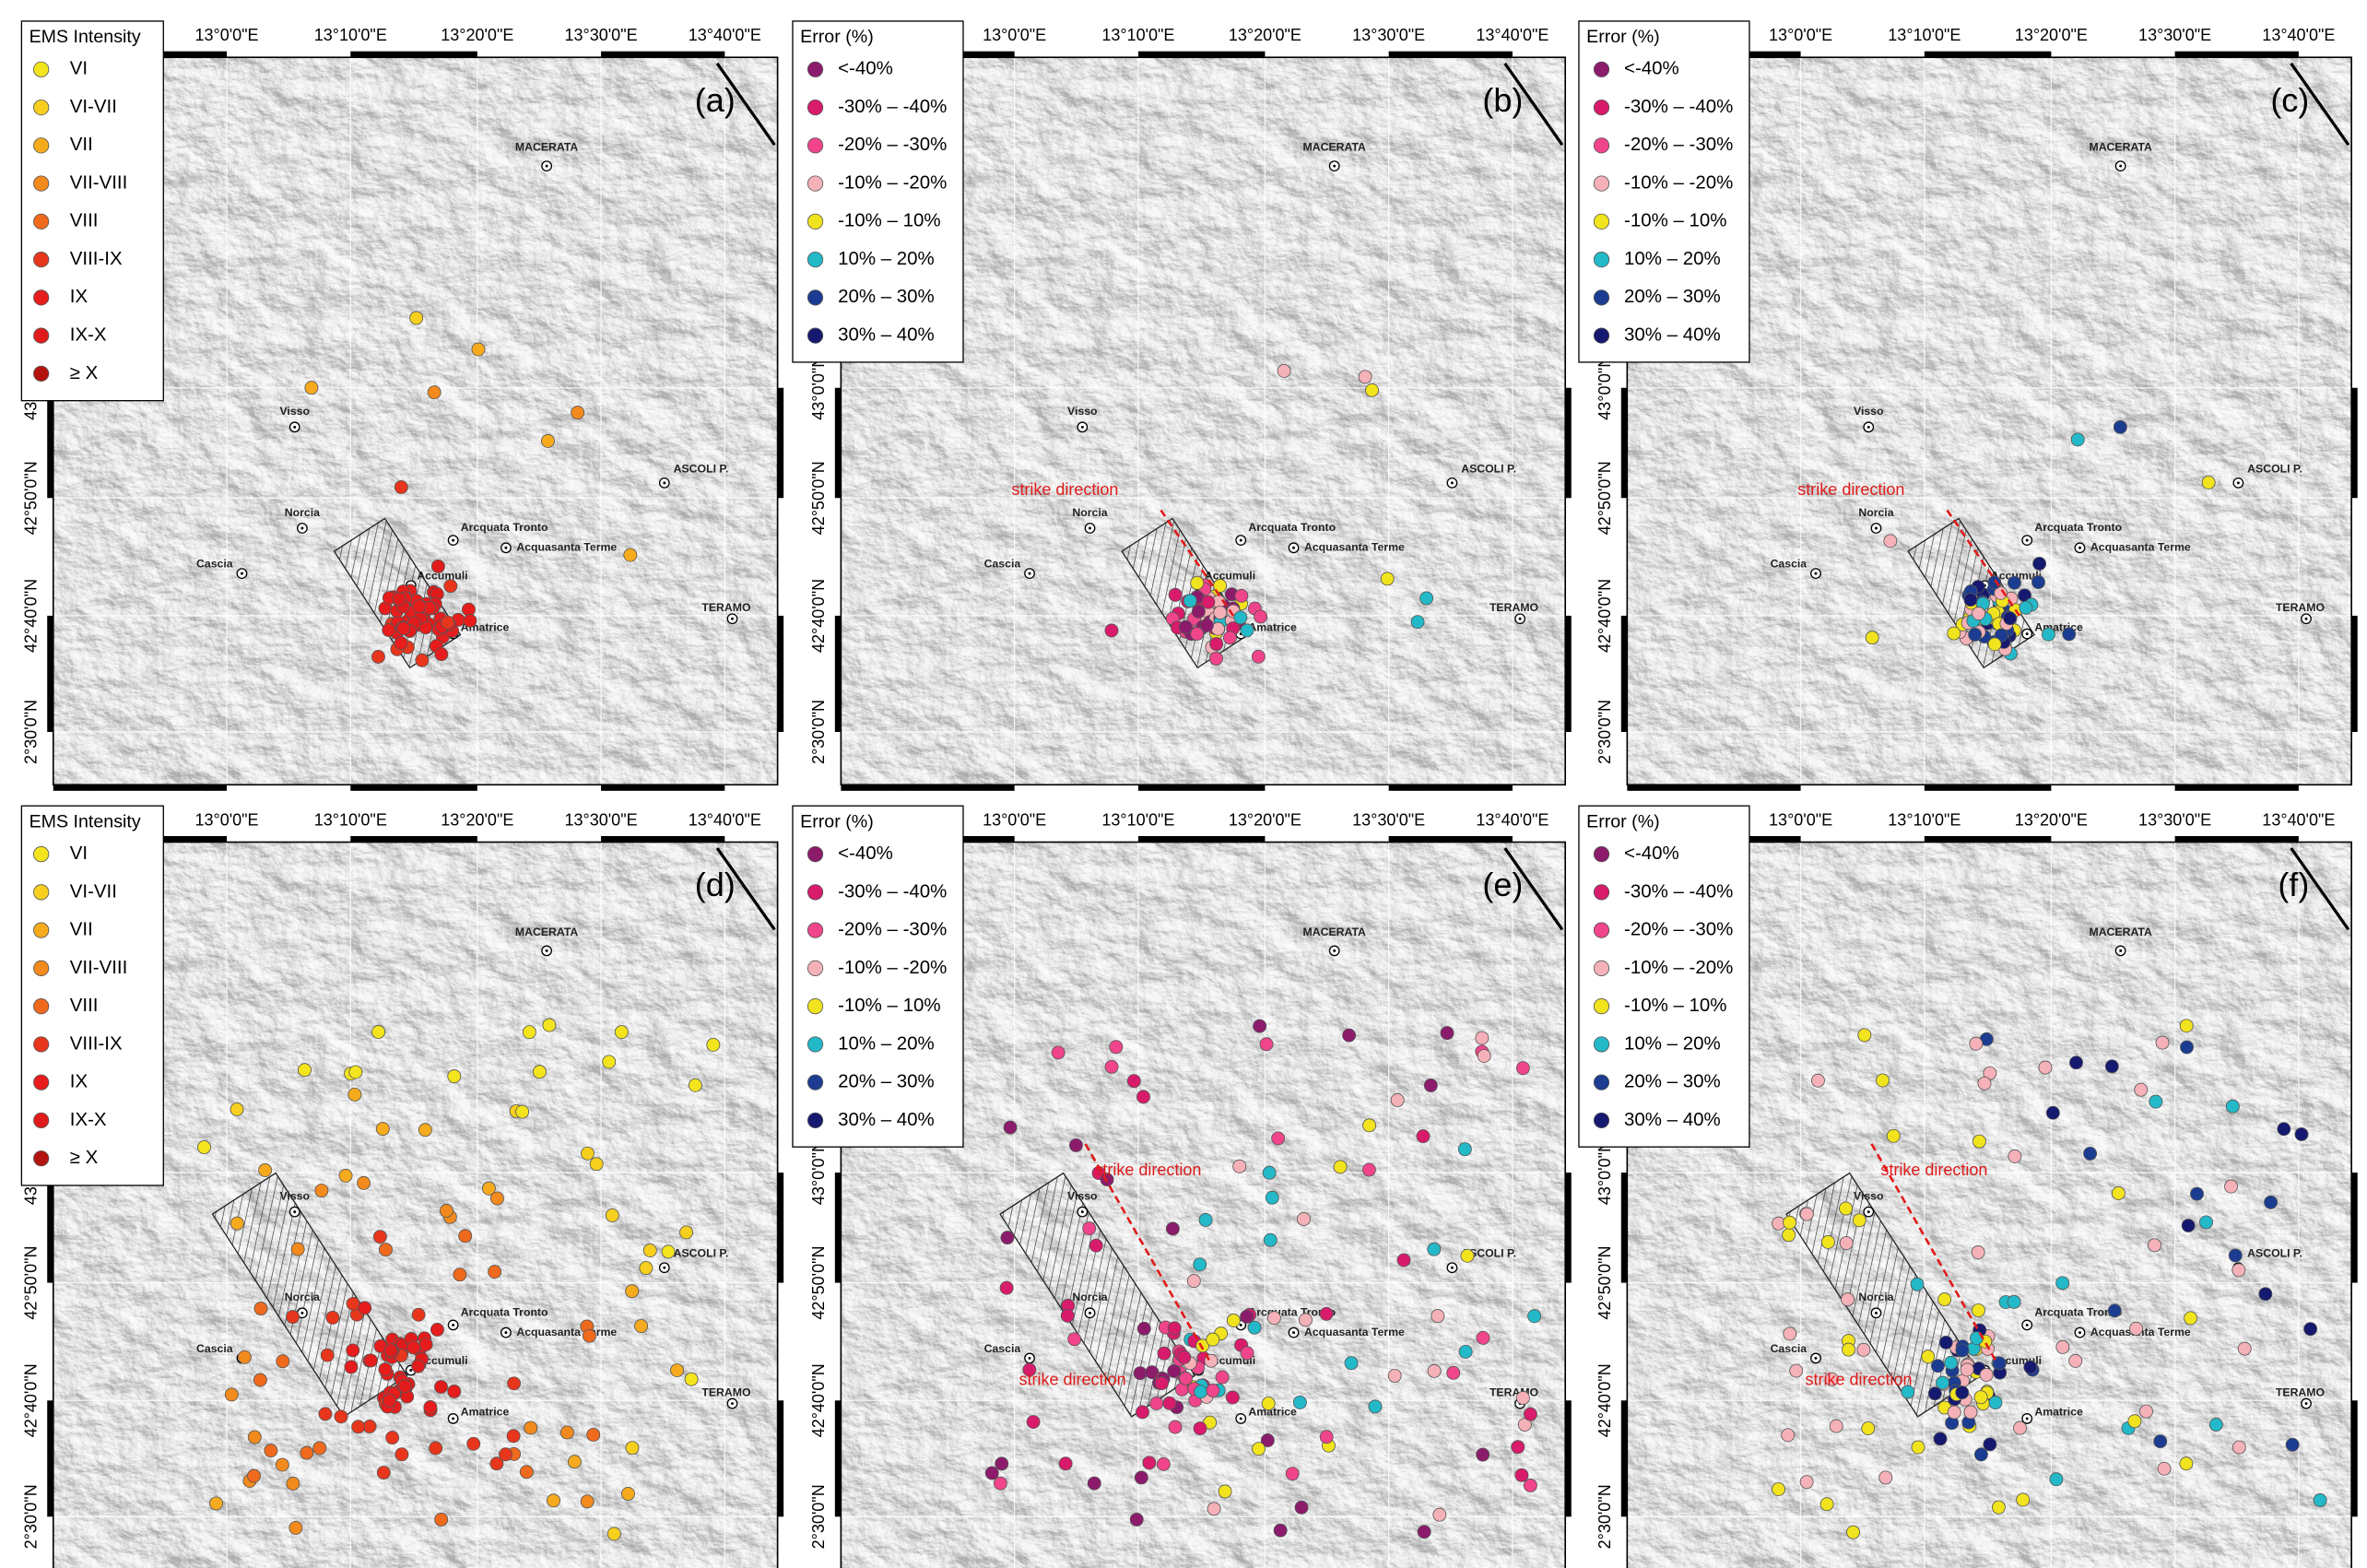  What do you see at coordinates (2052, 35) in the screenshot?
I see `lon-label: 13°20'0"E` at bounding box center [2052, 35].